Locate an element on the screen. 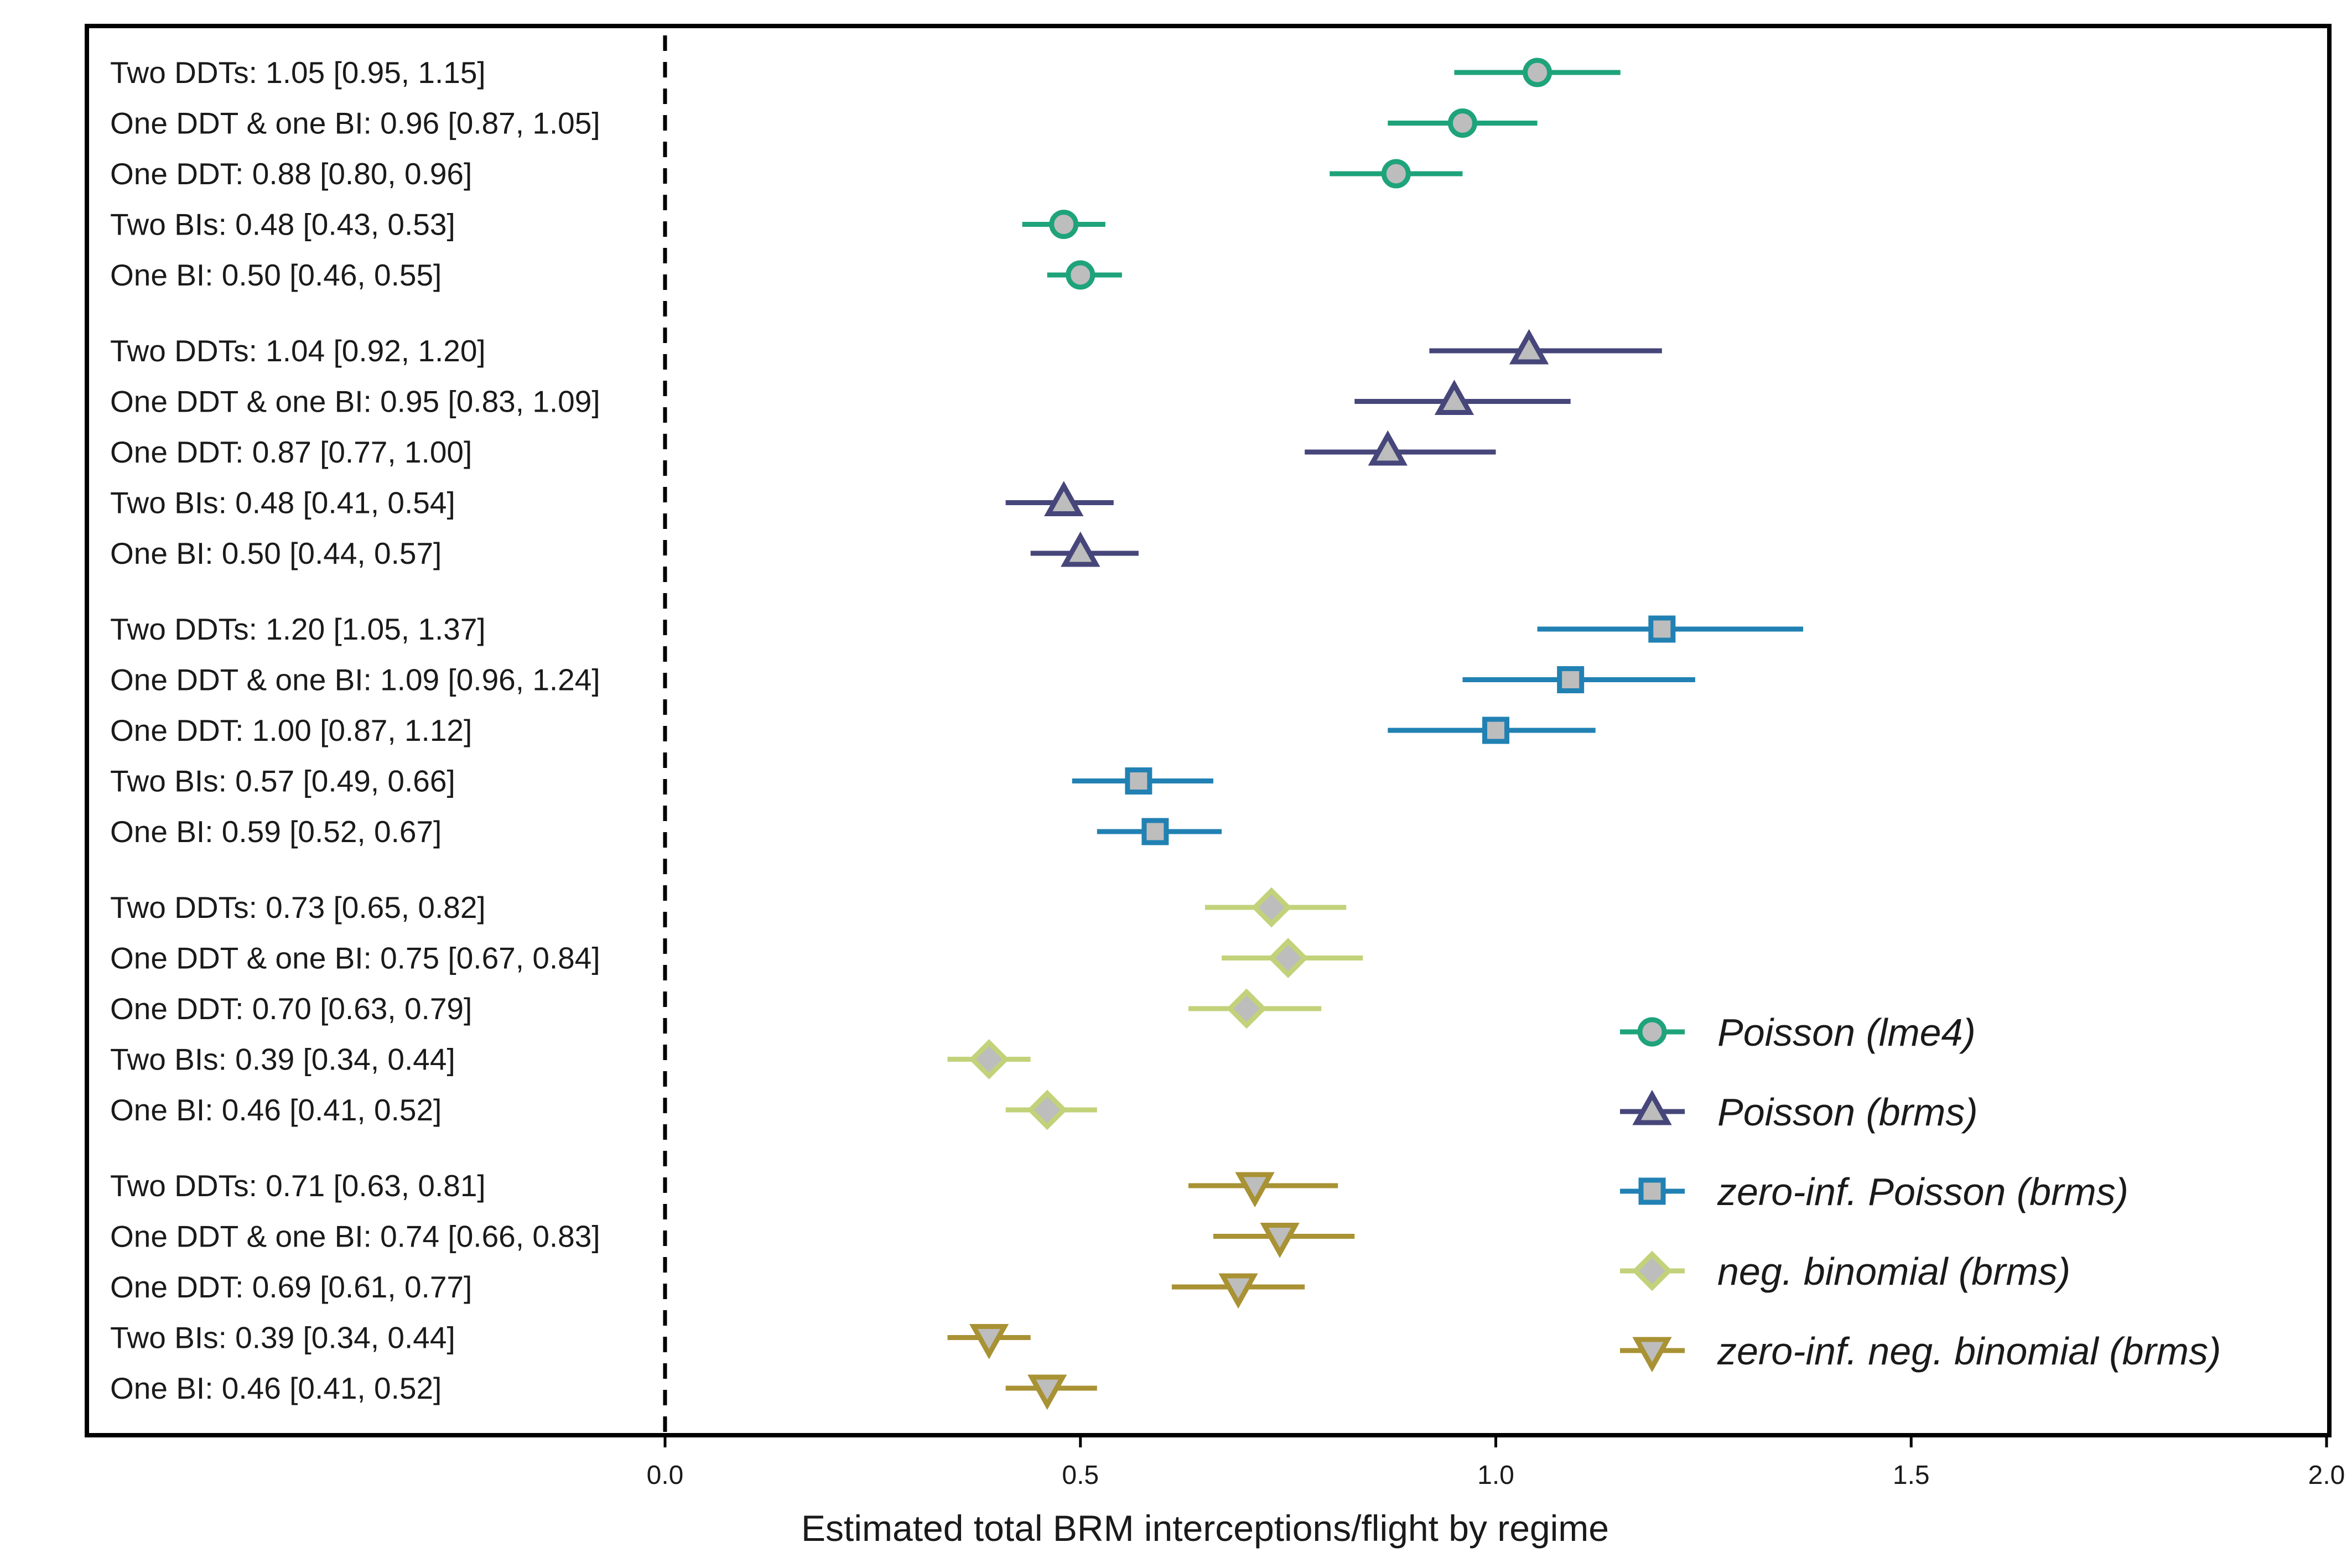  legend-label: Poisson (brms) is located at coordinates (1847, 1113).